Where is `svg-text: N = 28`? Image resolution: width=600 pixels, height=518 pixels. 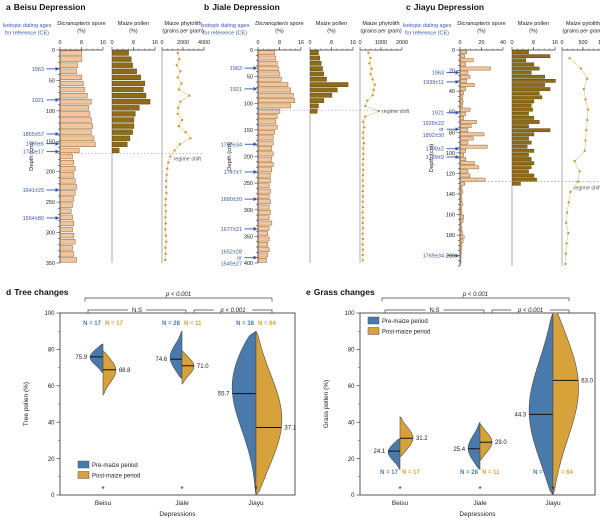
svg-text: N = 28 is located at coordinates (469, 473).